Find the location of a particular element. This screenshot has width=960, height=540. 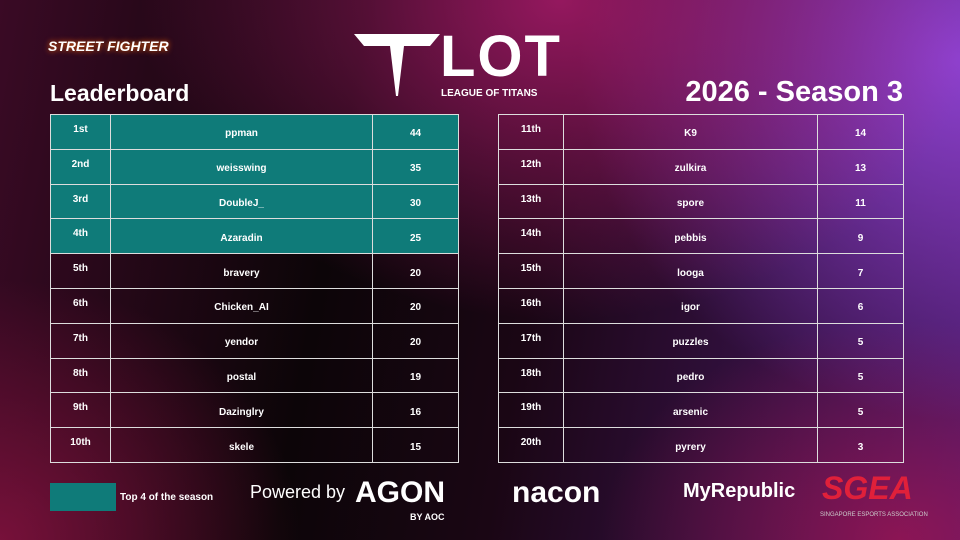

rank-cell: 17th is located at coordinates (531, 340).